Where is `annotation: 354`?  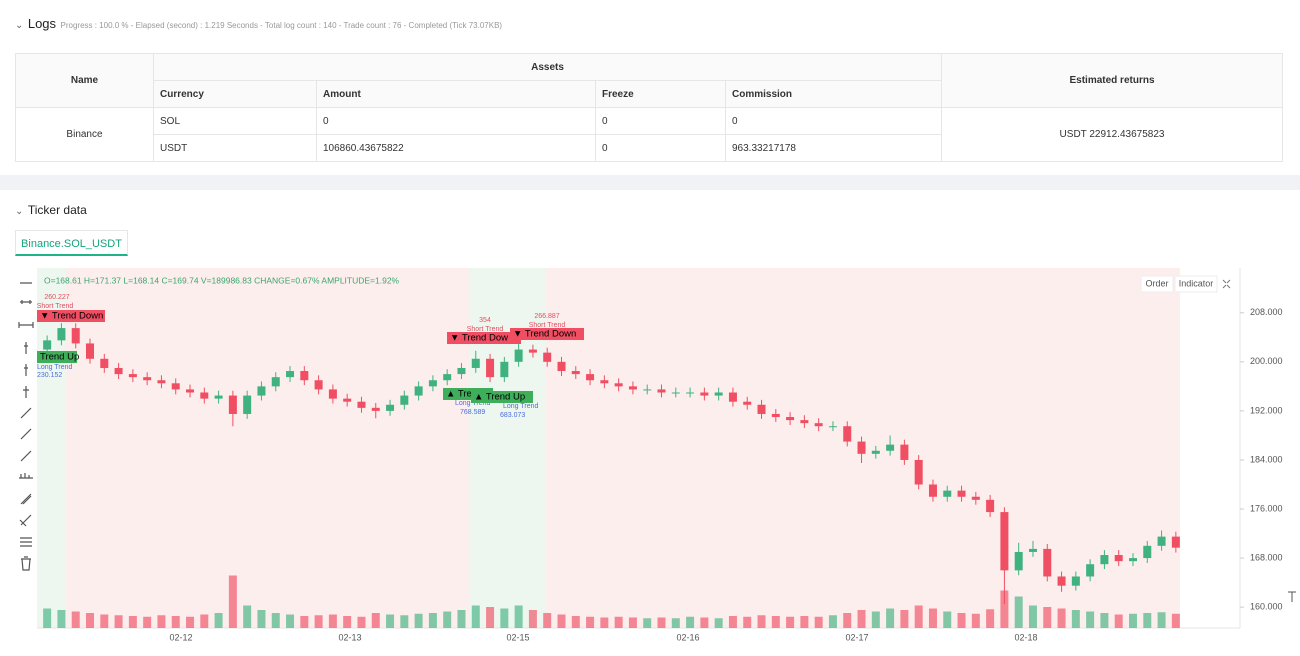 annotation: 354 is located at coordinates (485, 320).